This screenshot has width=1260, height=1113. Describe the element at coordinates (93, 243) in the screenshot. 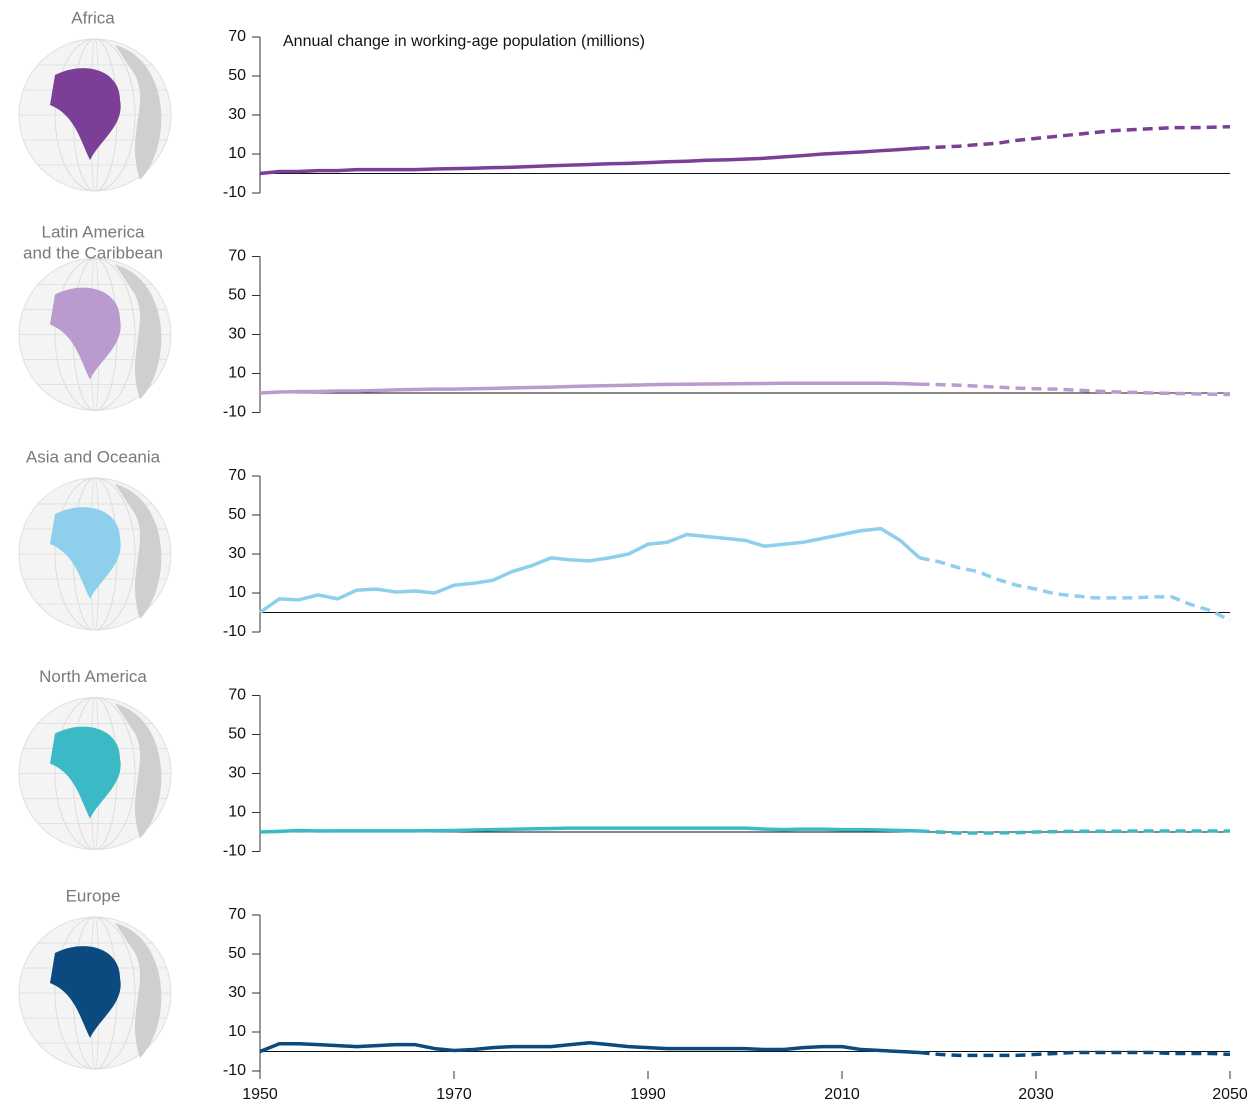

I see `region-title: Latin America and the Caribbean` at that location.